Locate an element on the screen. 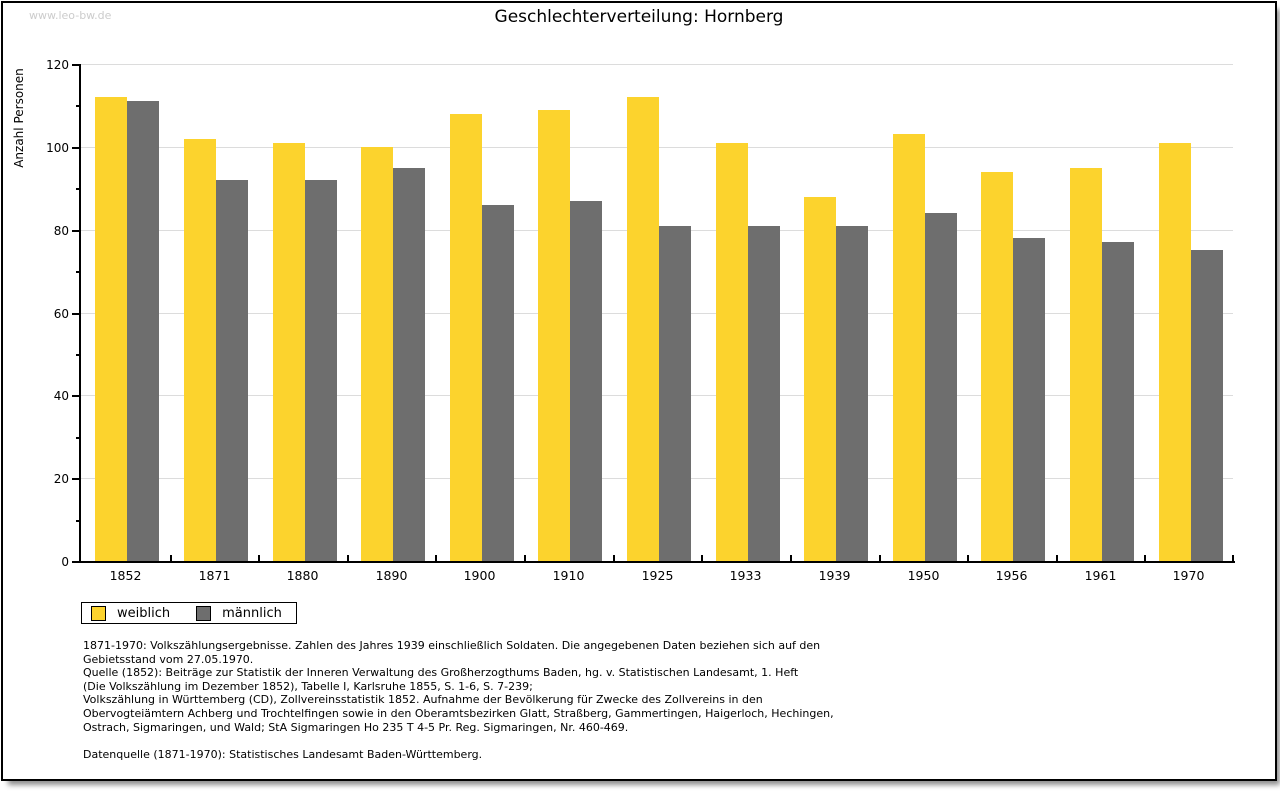 This screenshot has width=1280, height=791. bar-männlich-1880 is located at coordinates (321, 370).